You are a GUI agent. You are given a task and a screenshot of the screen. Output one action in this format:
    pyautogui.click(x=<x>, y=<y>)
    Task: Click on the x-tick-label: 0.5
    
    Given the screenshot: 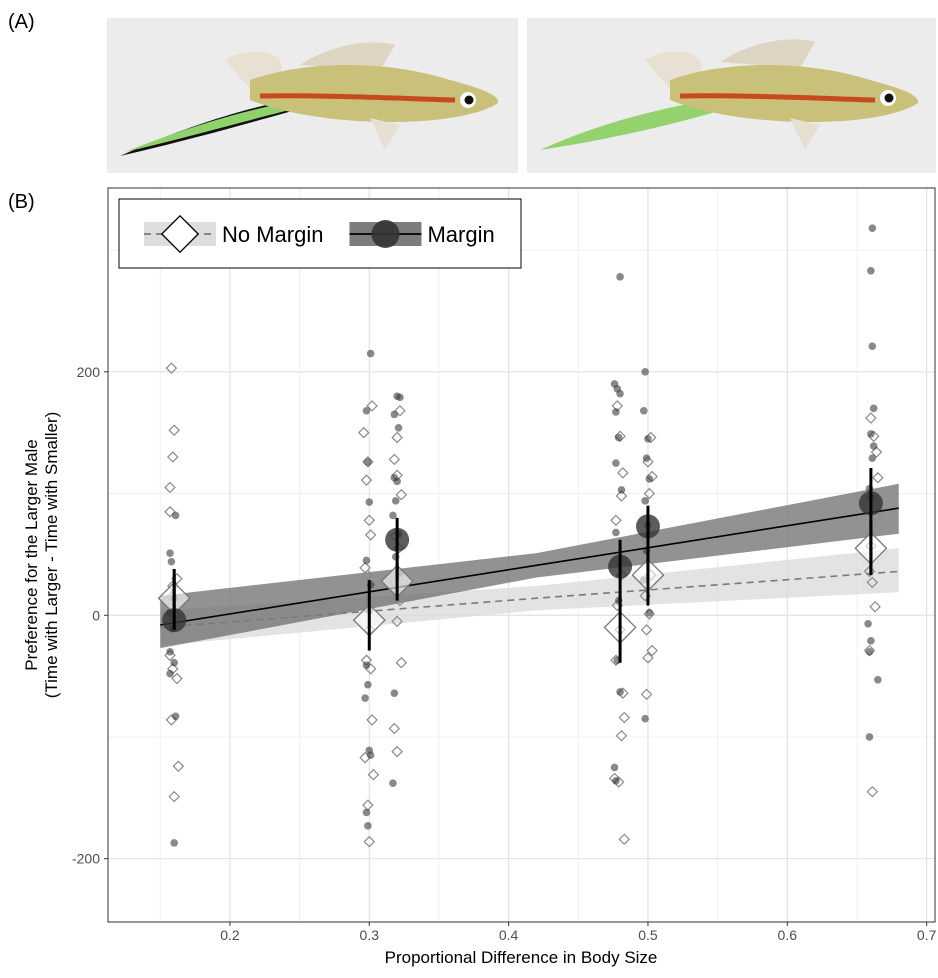 What is the action you would take?
    pyautogui.click(x=648, y=935)
    